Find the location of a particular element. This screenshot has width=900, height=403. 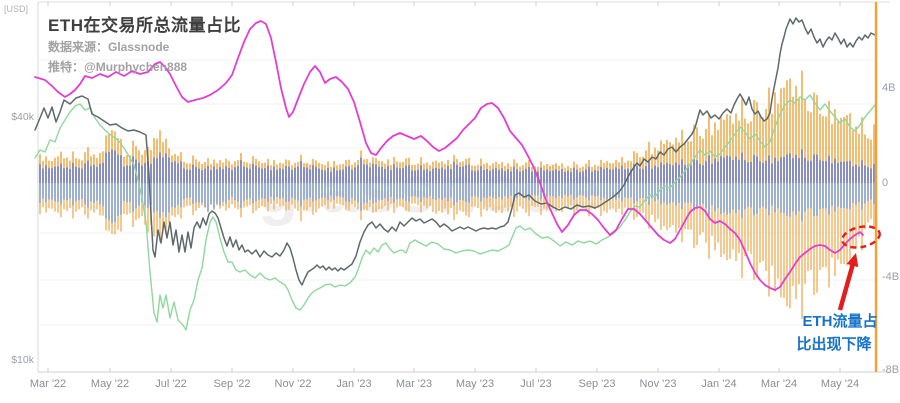

x-axis-tick: May '23 is located at coordinates (475, 384).